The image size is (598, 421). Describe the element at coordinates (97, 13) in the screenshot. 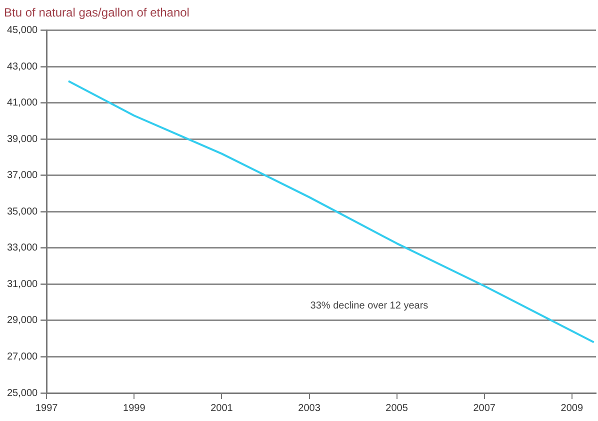

I see `chart-title: Btu of natural gas/gallon of ethanol` at that location.